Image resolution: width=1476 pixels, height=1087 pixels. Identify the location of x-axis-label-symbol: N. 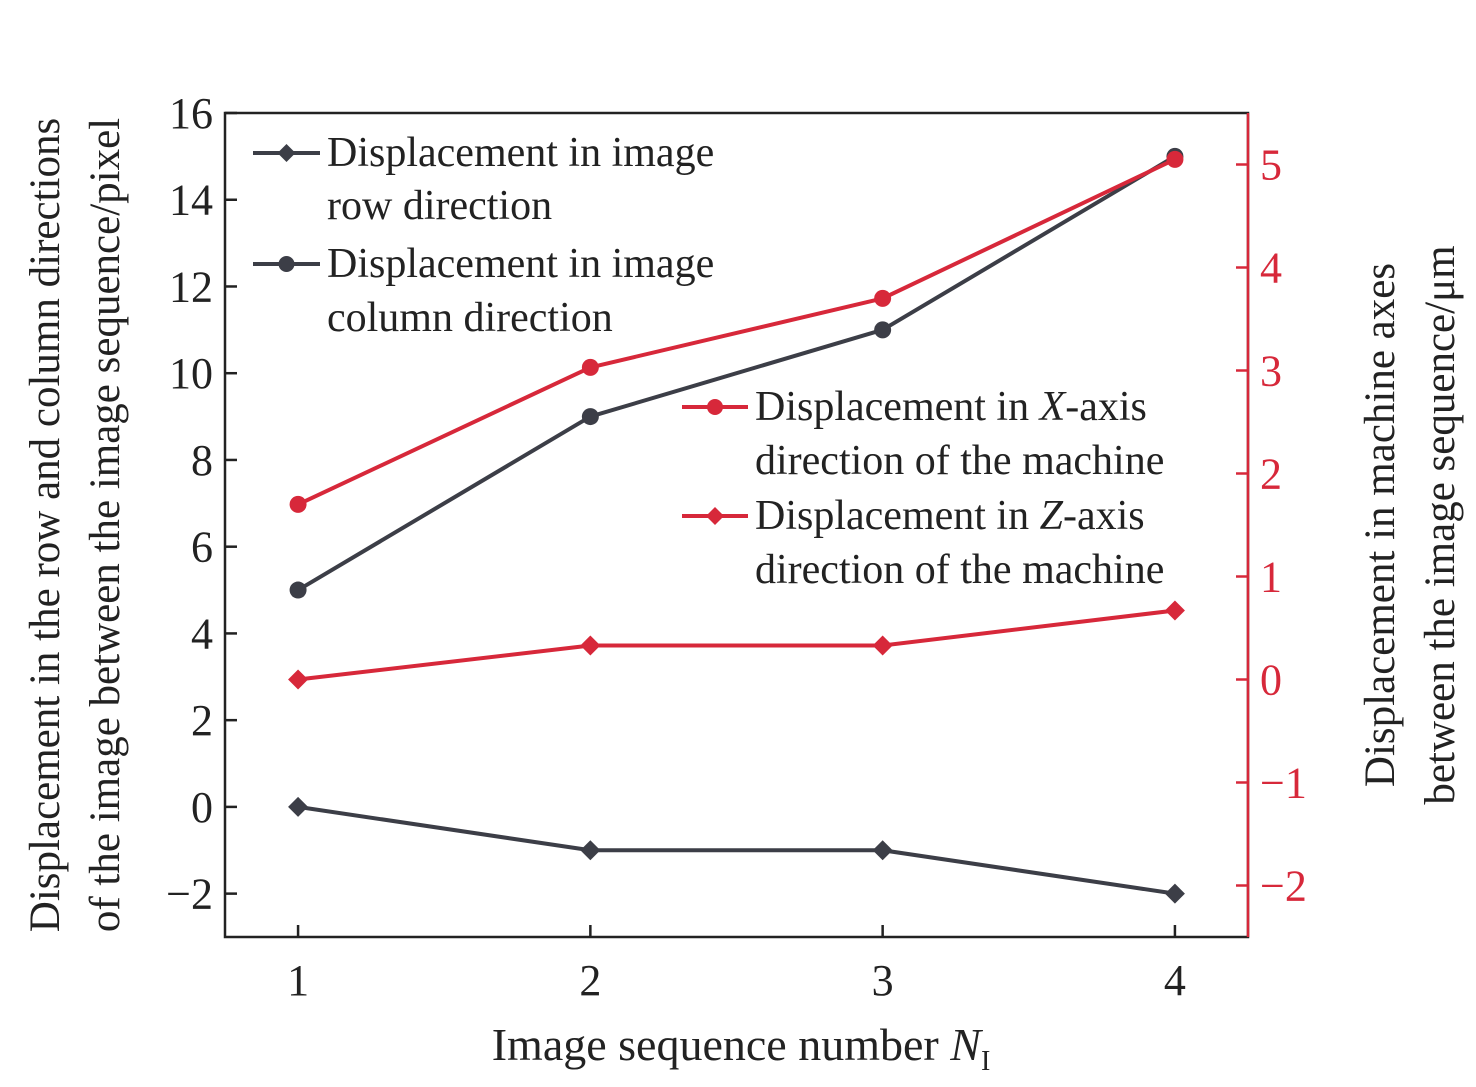
(966, 1044).